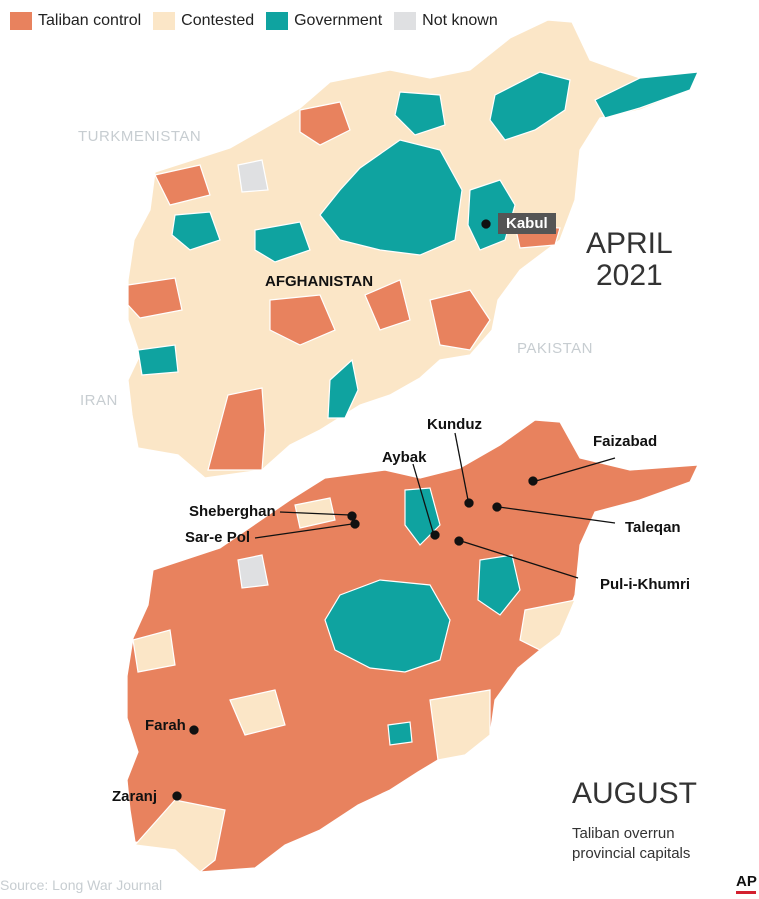  I want to click on gov-region-s-april, so click(343, 388).